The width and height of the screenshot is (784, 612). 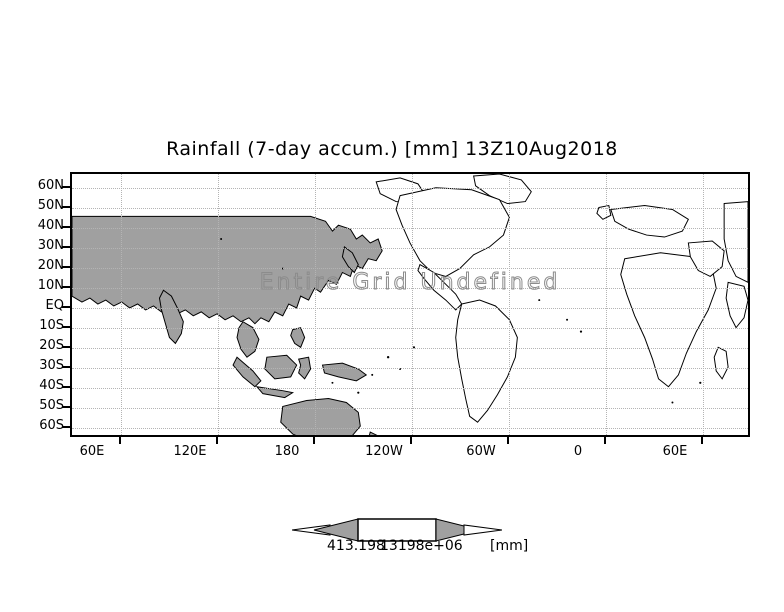 What do you see at coordinates (50, 205) in the screenshot?
I see `y-tick-label: 50N` at bounding box center [50, 205].